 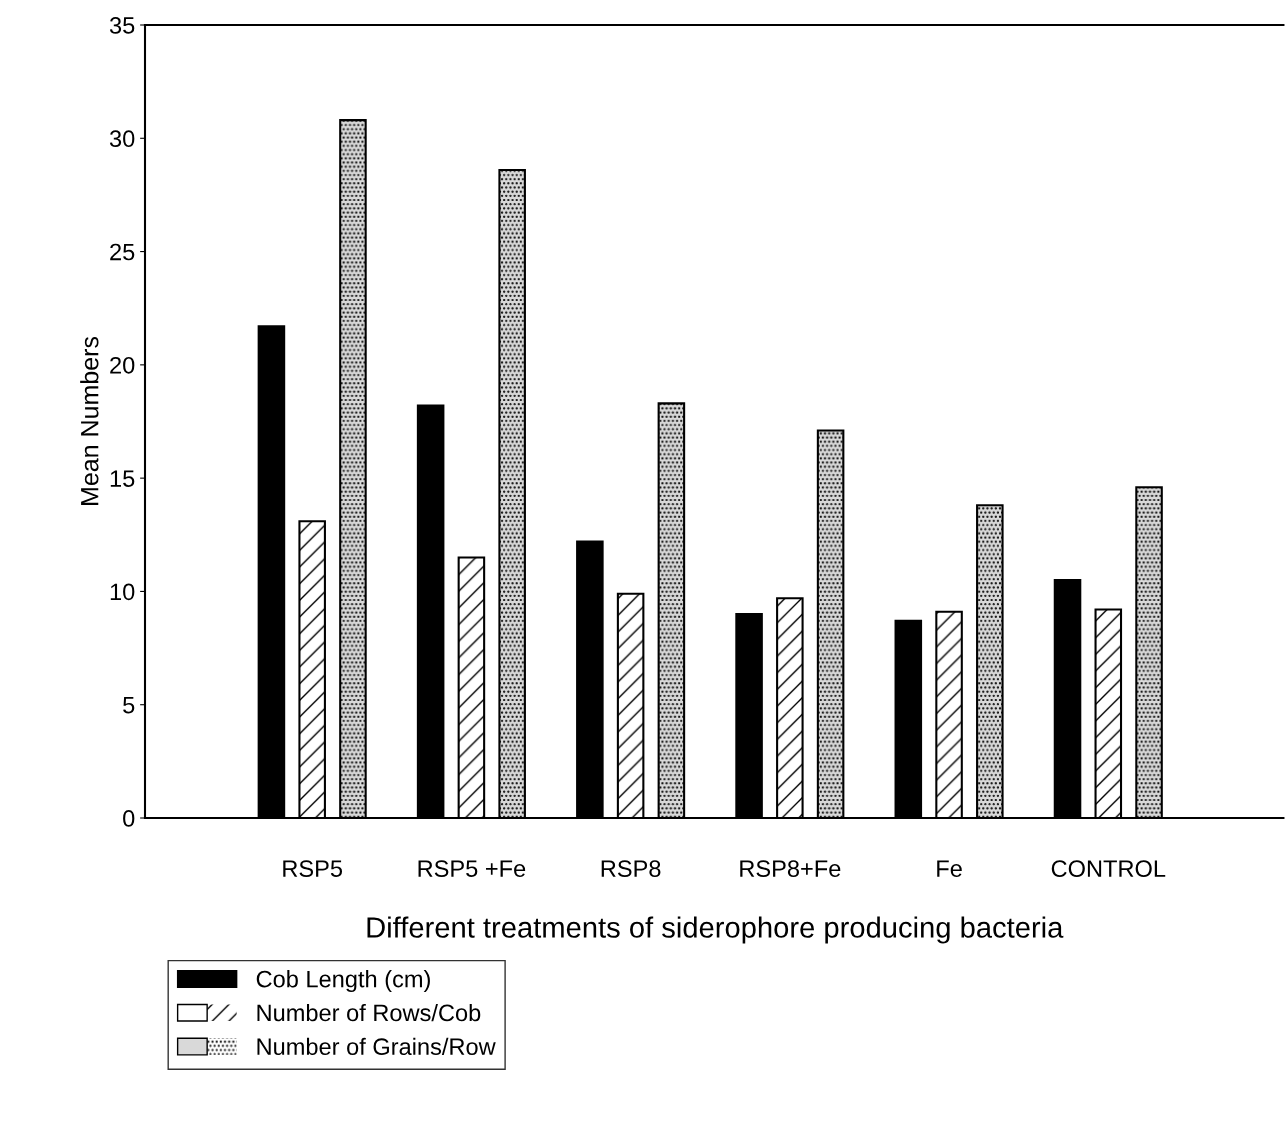 What do you see at coordinates (122, 592) in the screenshot?
I see `y-tick-label: 10` at bounding box center [122, 592].